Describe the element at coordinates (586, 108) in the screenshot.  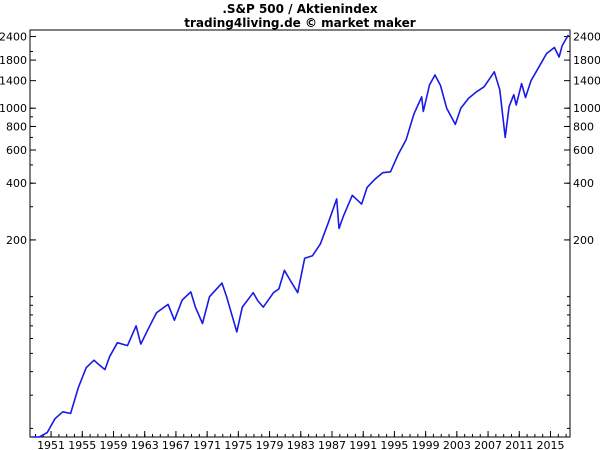
I see `y-tick-label-right: 1000` at that location.